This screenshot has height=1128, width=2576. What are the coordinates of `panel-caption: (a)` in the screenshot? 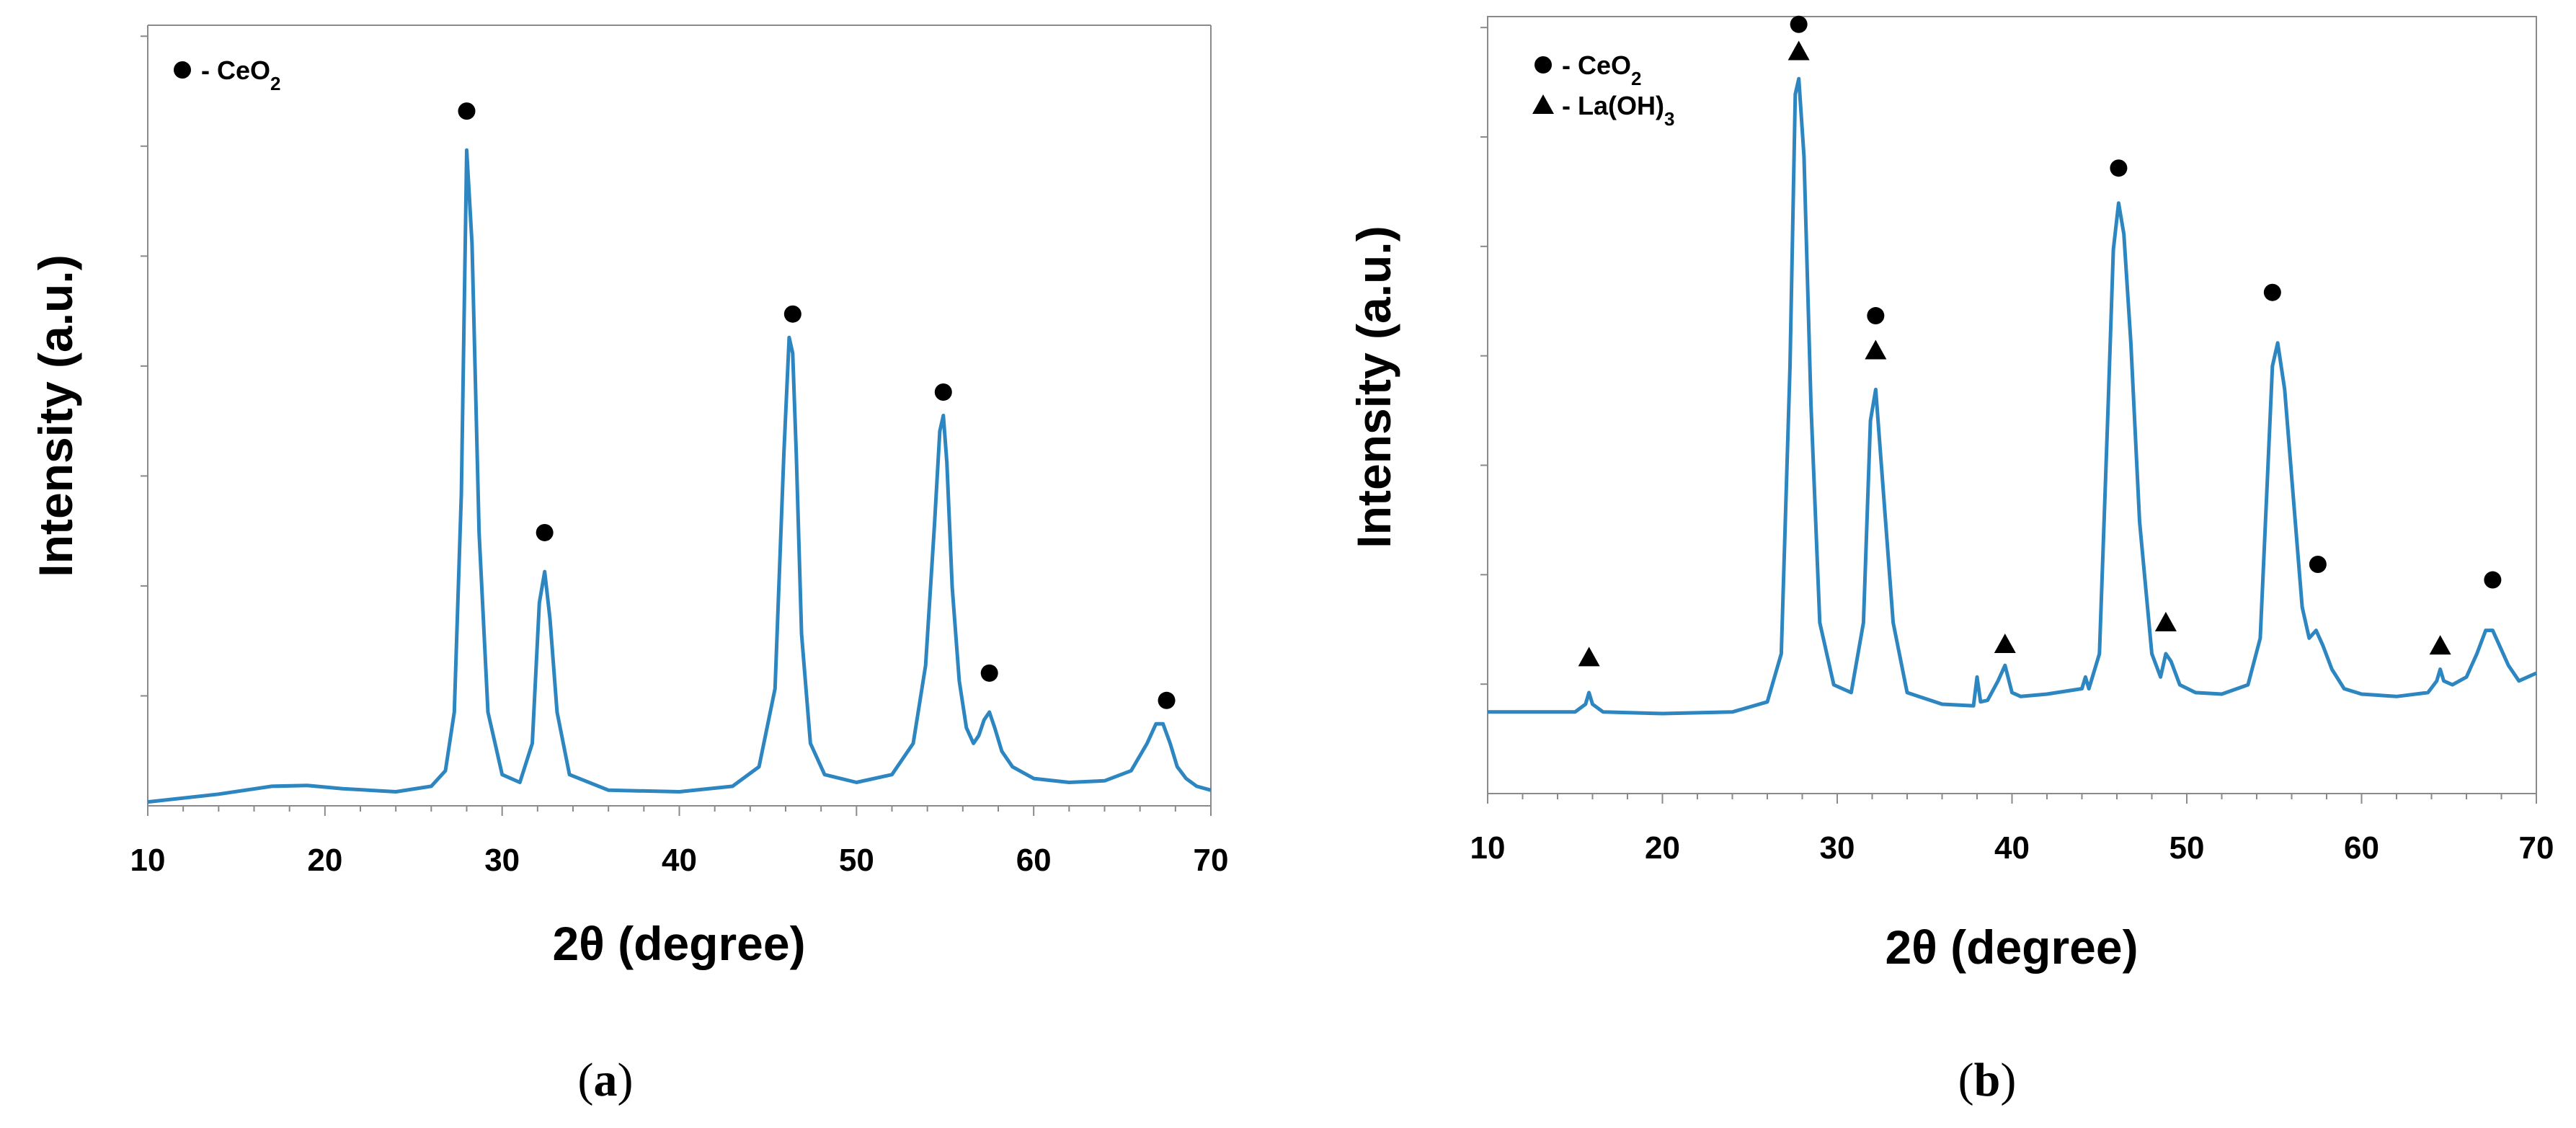 It's located at (606, 1080).